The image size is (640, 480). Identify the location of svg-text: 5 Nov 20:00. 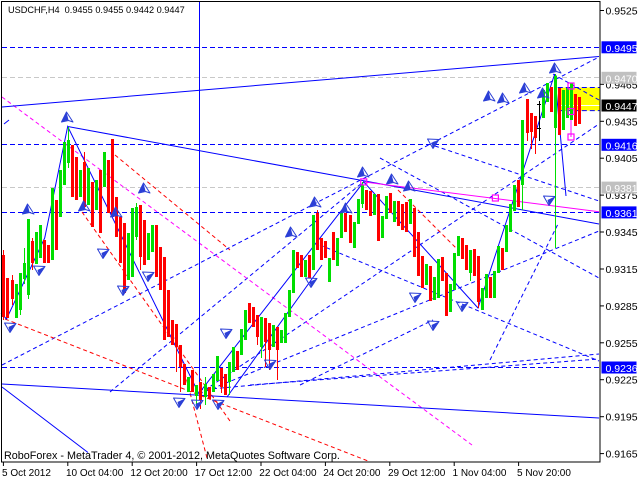
(544, 473).